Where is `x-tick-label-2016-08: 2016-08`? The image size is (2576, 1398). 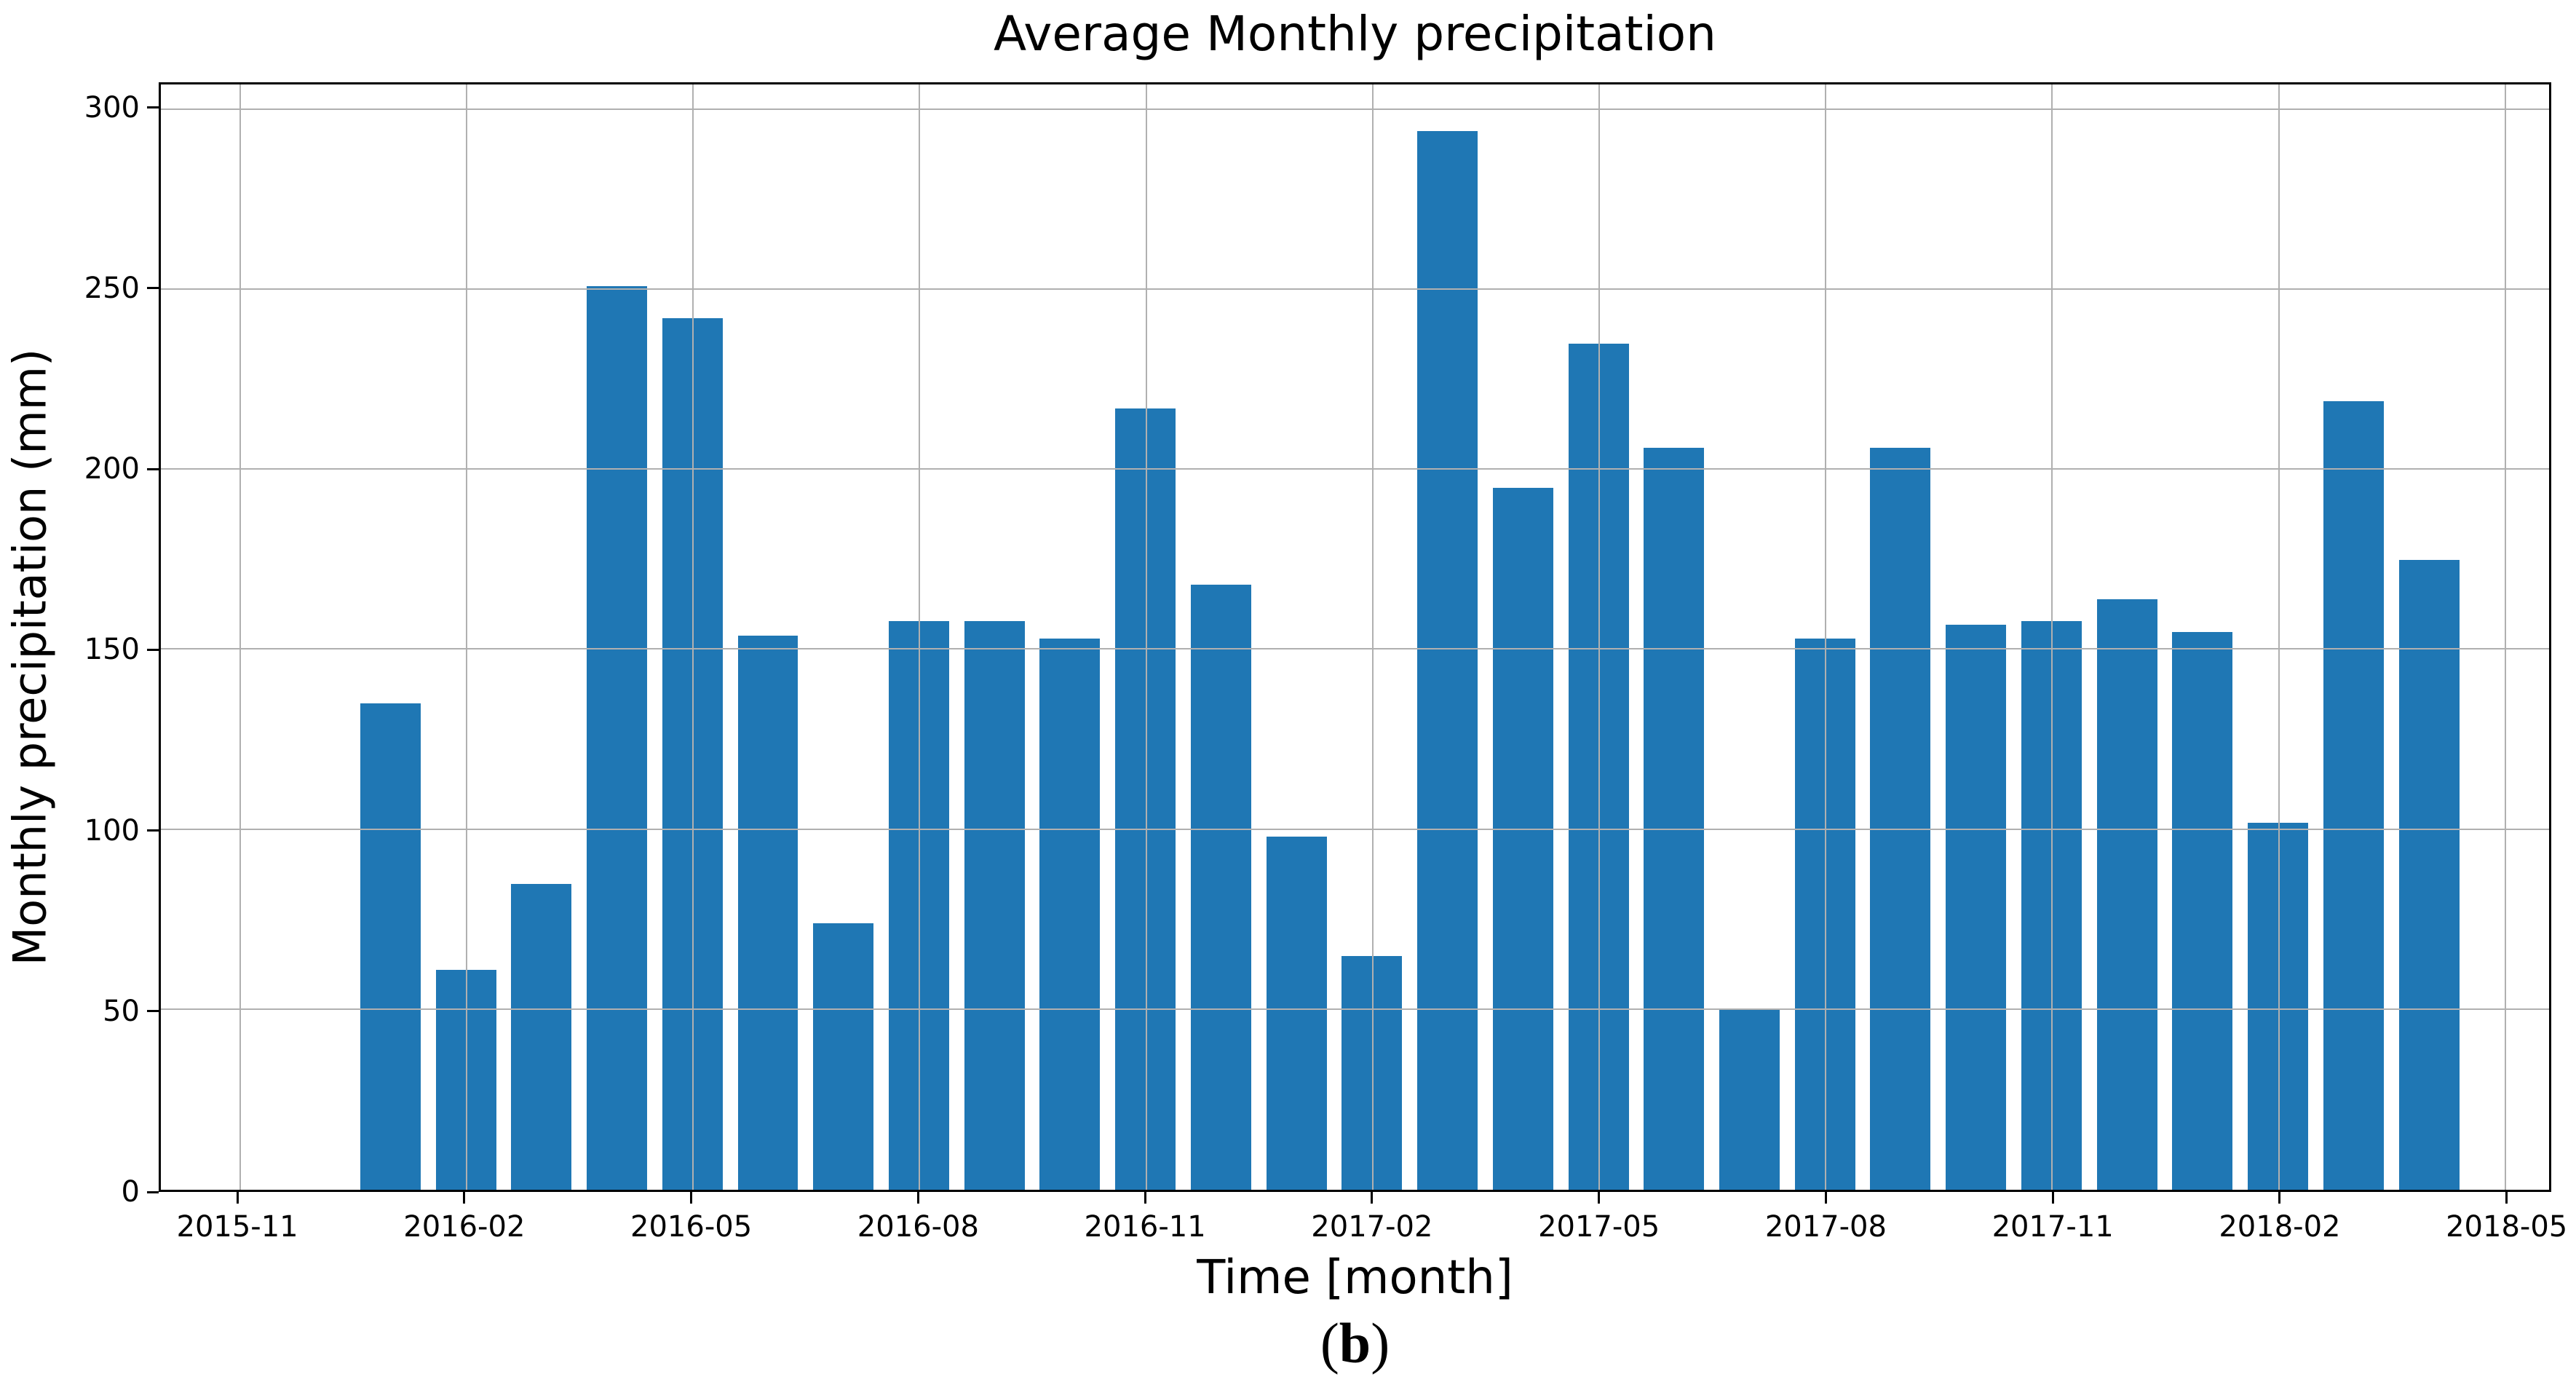 x-tick-label-2016-08: 2016-08 is located at coordinates (918, 1227).